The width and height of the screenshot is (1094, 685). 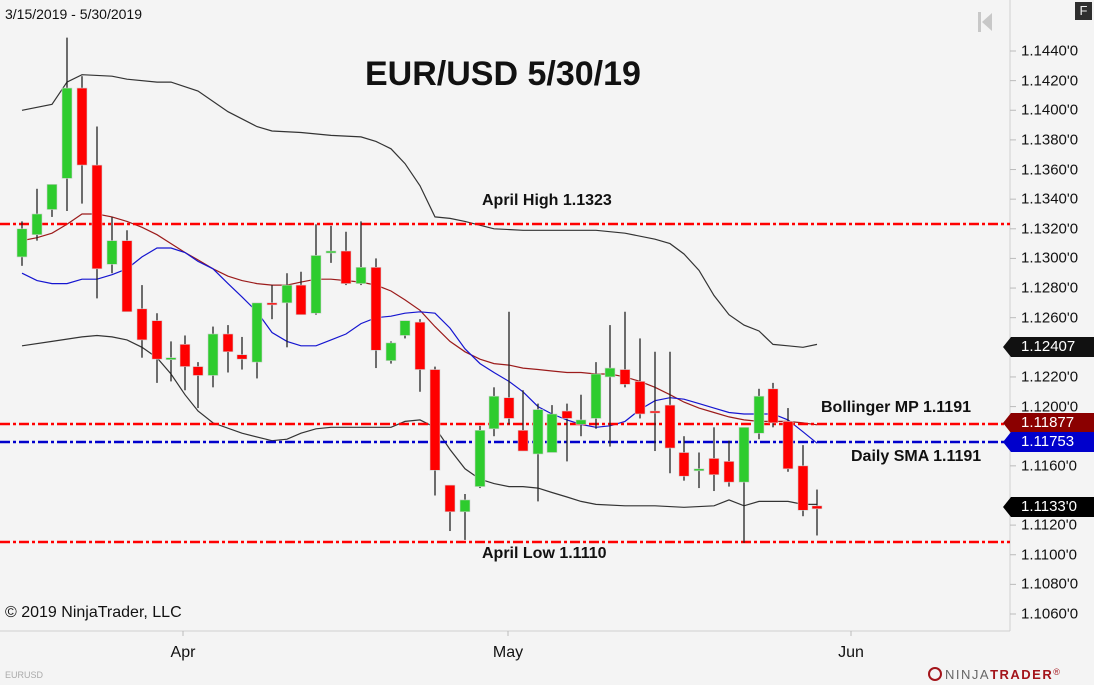 What do you see at coordinates (1050, 407) in the screenshot?
I see `y-axis-label: 1.1200'0` at bounding box center [1050, 407].